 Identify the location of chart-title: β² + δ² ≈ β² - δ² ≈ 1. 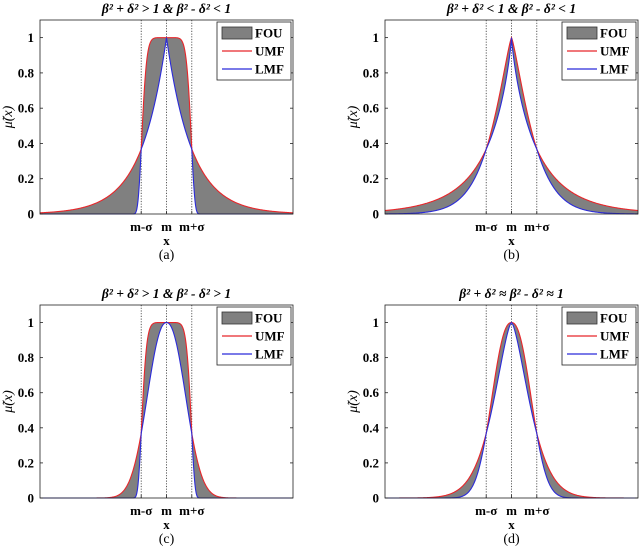
(511, 293).